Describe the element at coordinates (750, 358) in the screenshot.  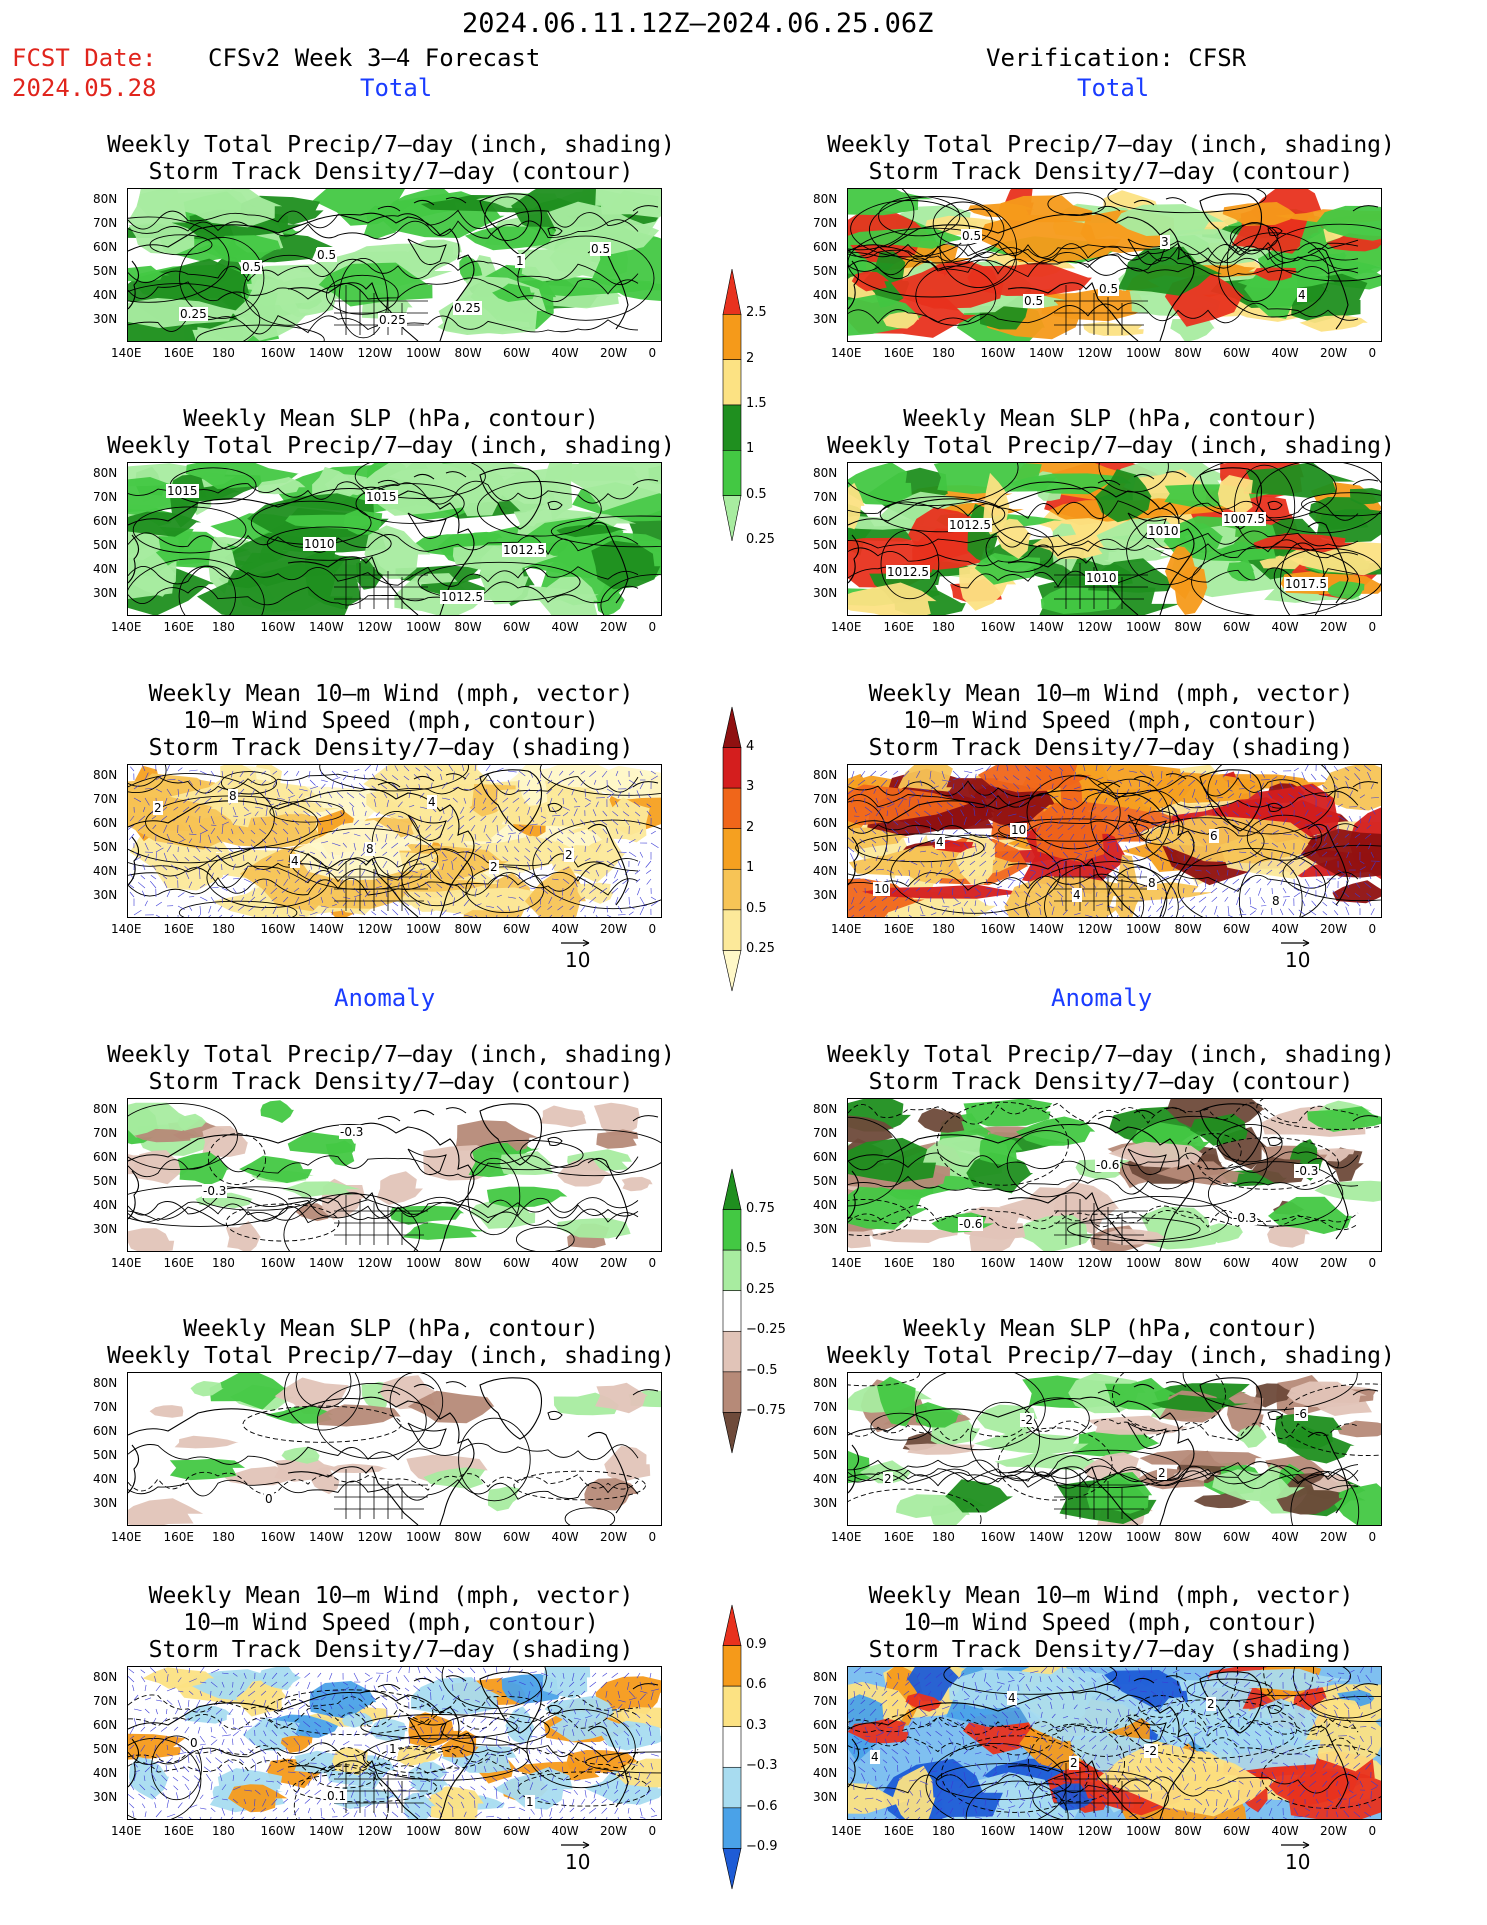
I see `colorbar-label: 2` at that location.